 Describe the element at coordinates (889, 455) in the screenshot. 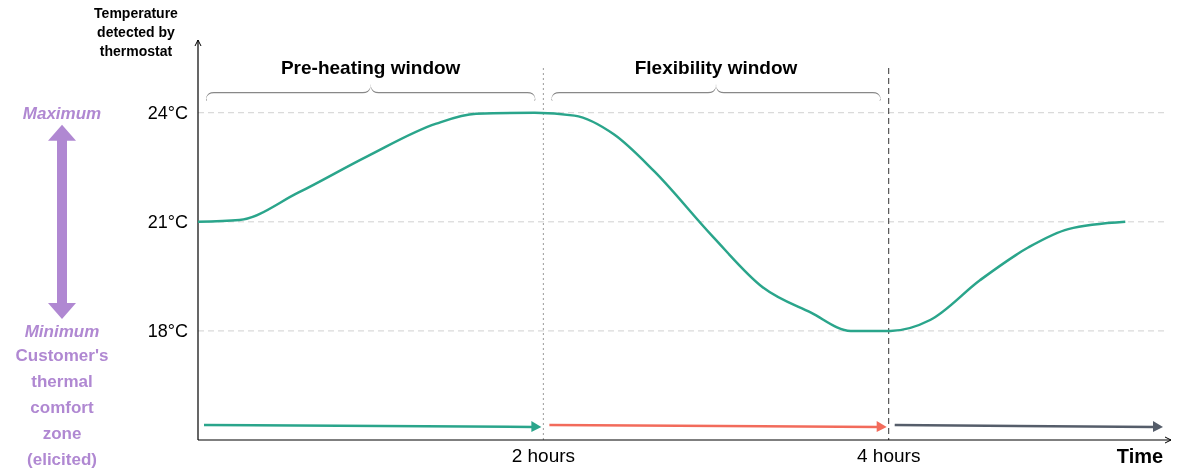

I see `x-tick-label: 4 hours` at that location.